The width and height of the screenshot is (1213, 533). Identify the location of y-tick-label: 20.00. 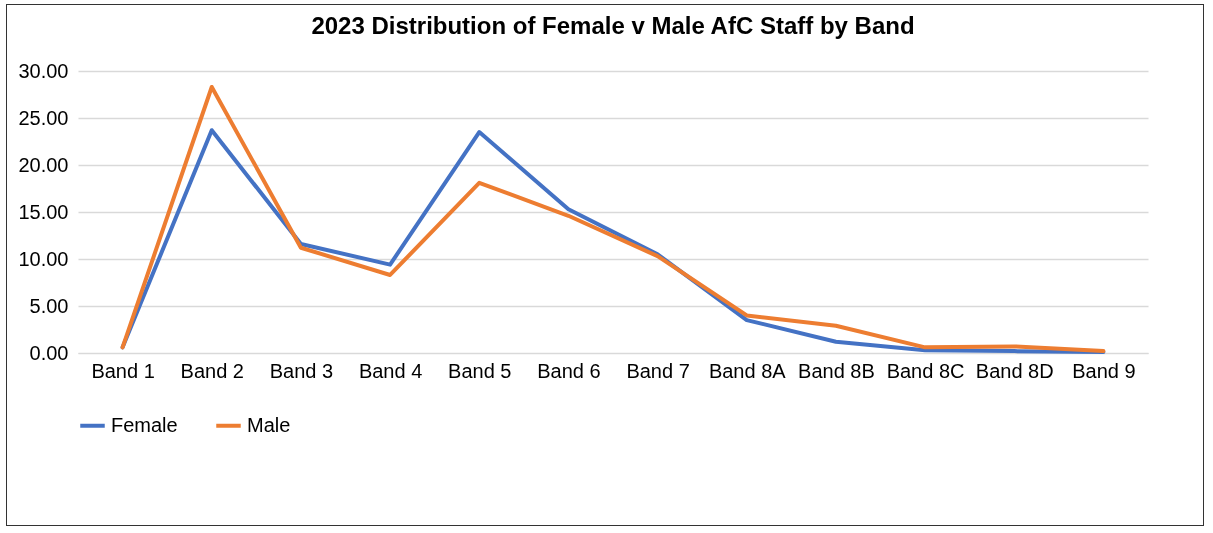
(43, 164).